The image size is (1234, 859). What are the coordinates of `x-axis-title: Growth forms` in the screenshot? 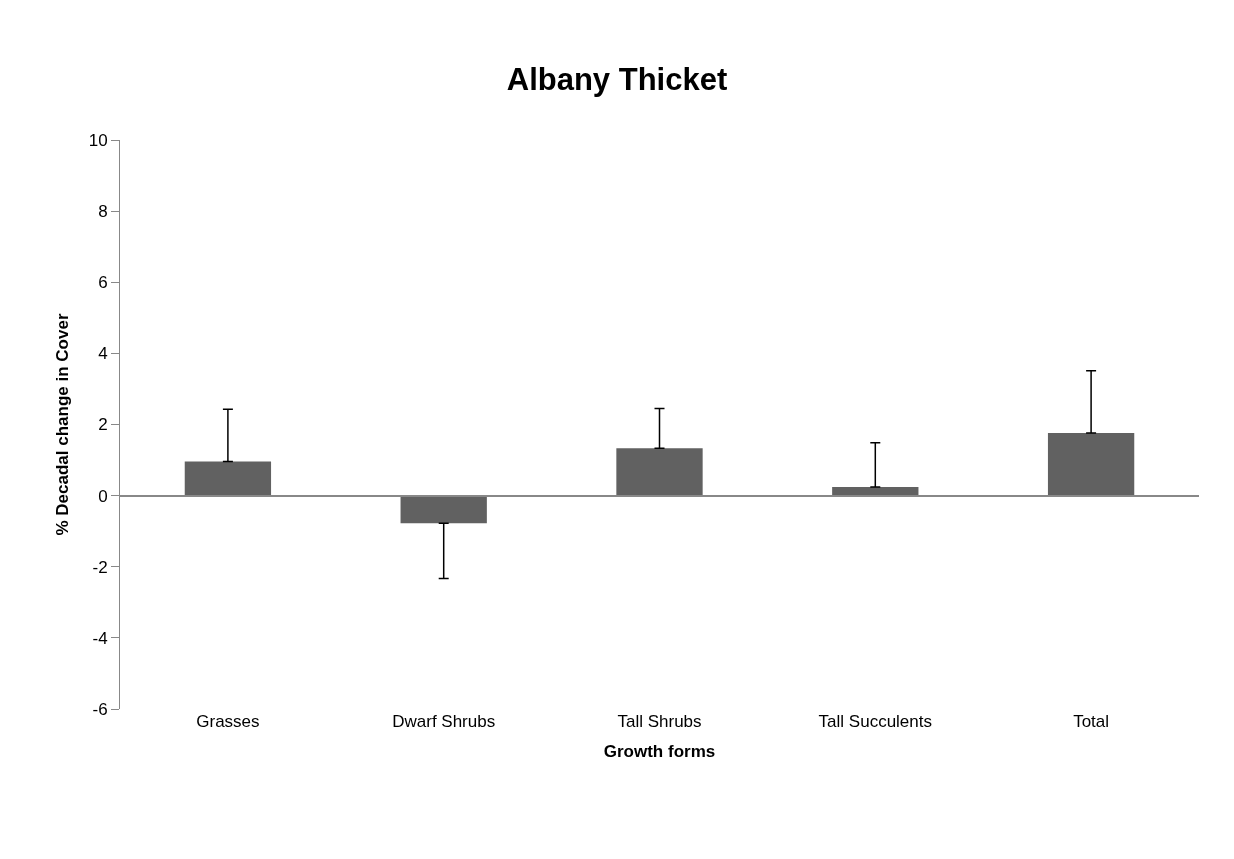 It's located at (659, 752).